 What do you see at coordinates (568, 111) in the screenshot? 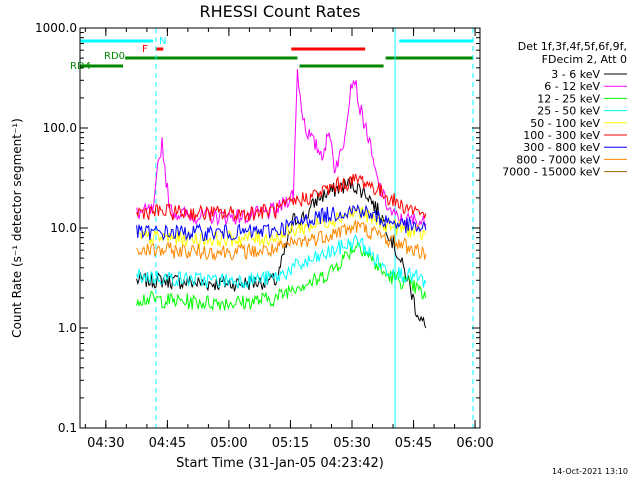
I see `legend-label: 25 - 50 keV` at bounding box center [568, 111].